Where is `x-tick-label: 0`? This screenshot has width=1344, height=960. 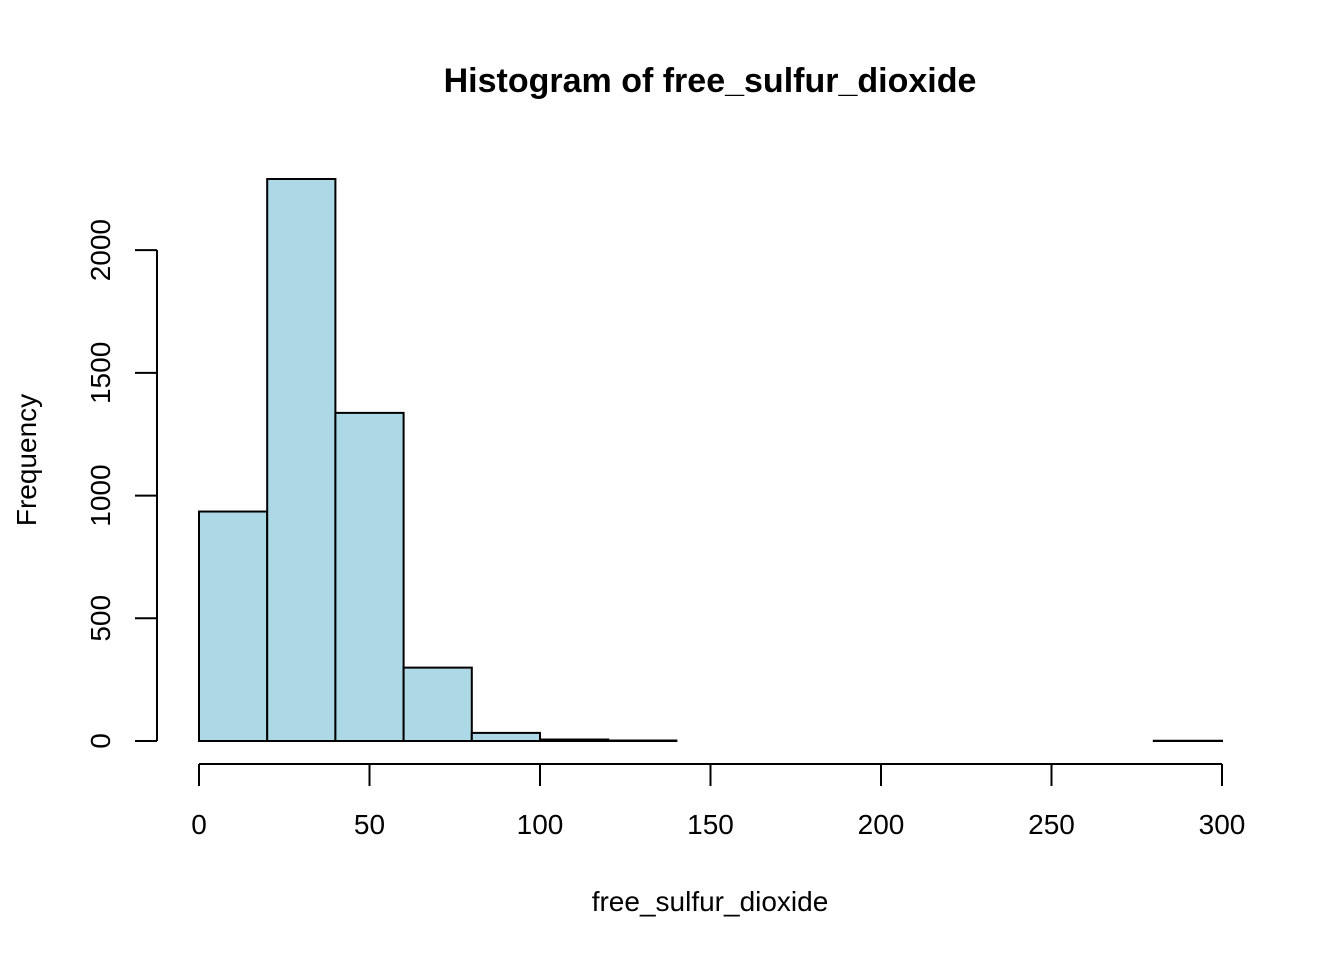 x-tick-label: 0 is located at coordinates (199, 824).